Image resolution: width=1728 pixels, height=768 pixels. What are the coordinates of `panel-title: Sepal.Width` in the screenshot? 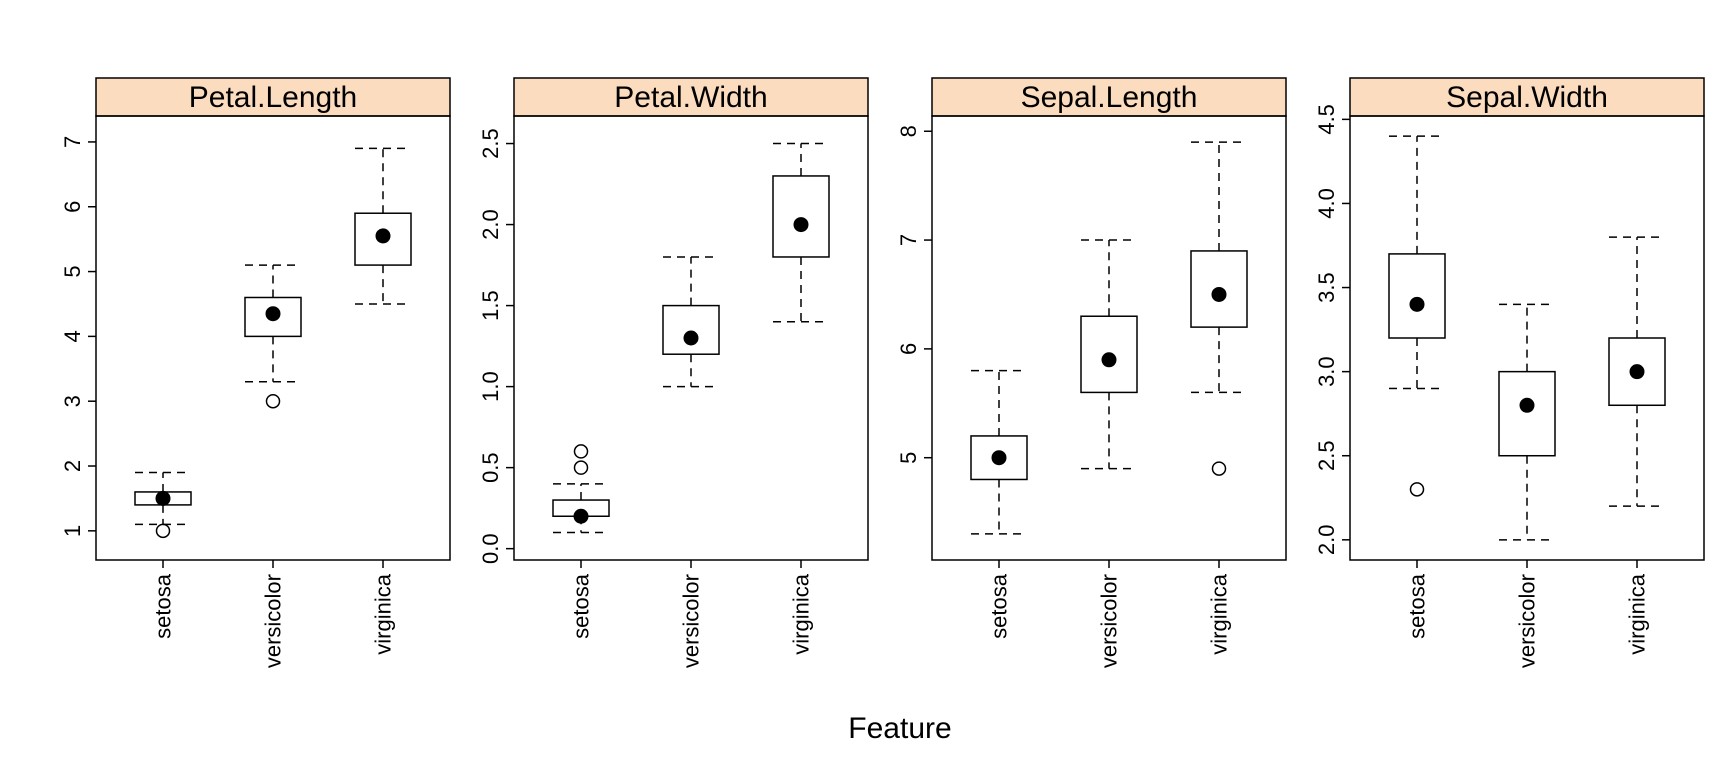 It's located at (1527, 97).